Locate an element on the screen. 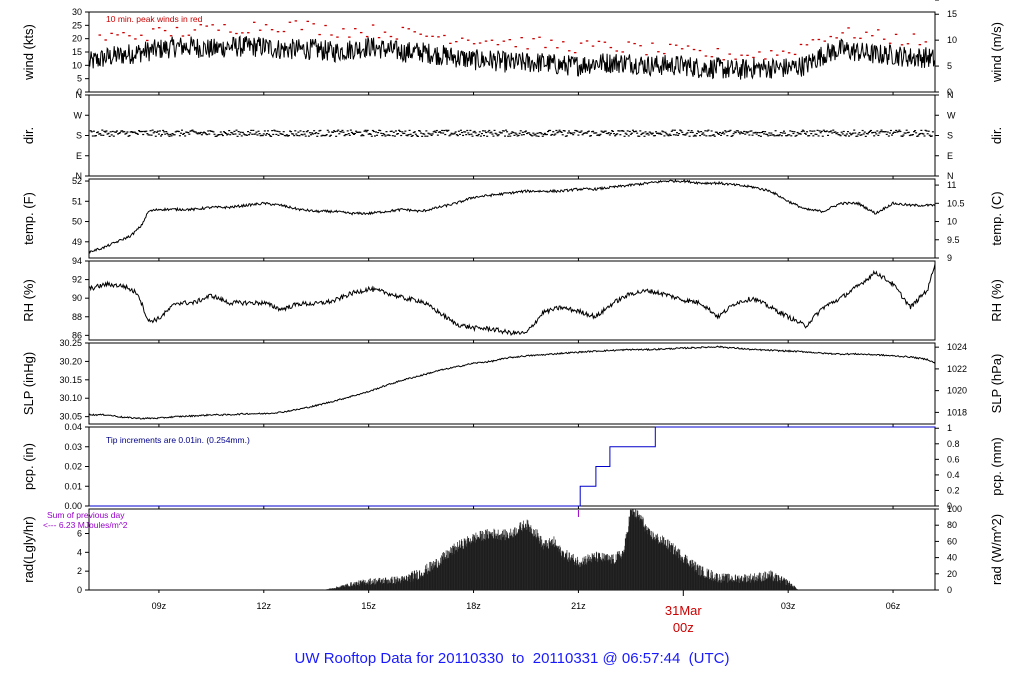 The width and height of the screenshot is (1024, 700). x-axis: 09z 12z 15z 18z 21z 03z 06z 31Mar 00z is located at coordinates (526, 612).